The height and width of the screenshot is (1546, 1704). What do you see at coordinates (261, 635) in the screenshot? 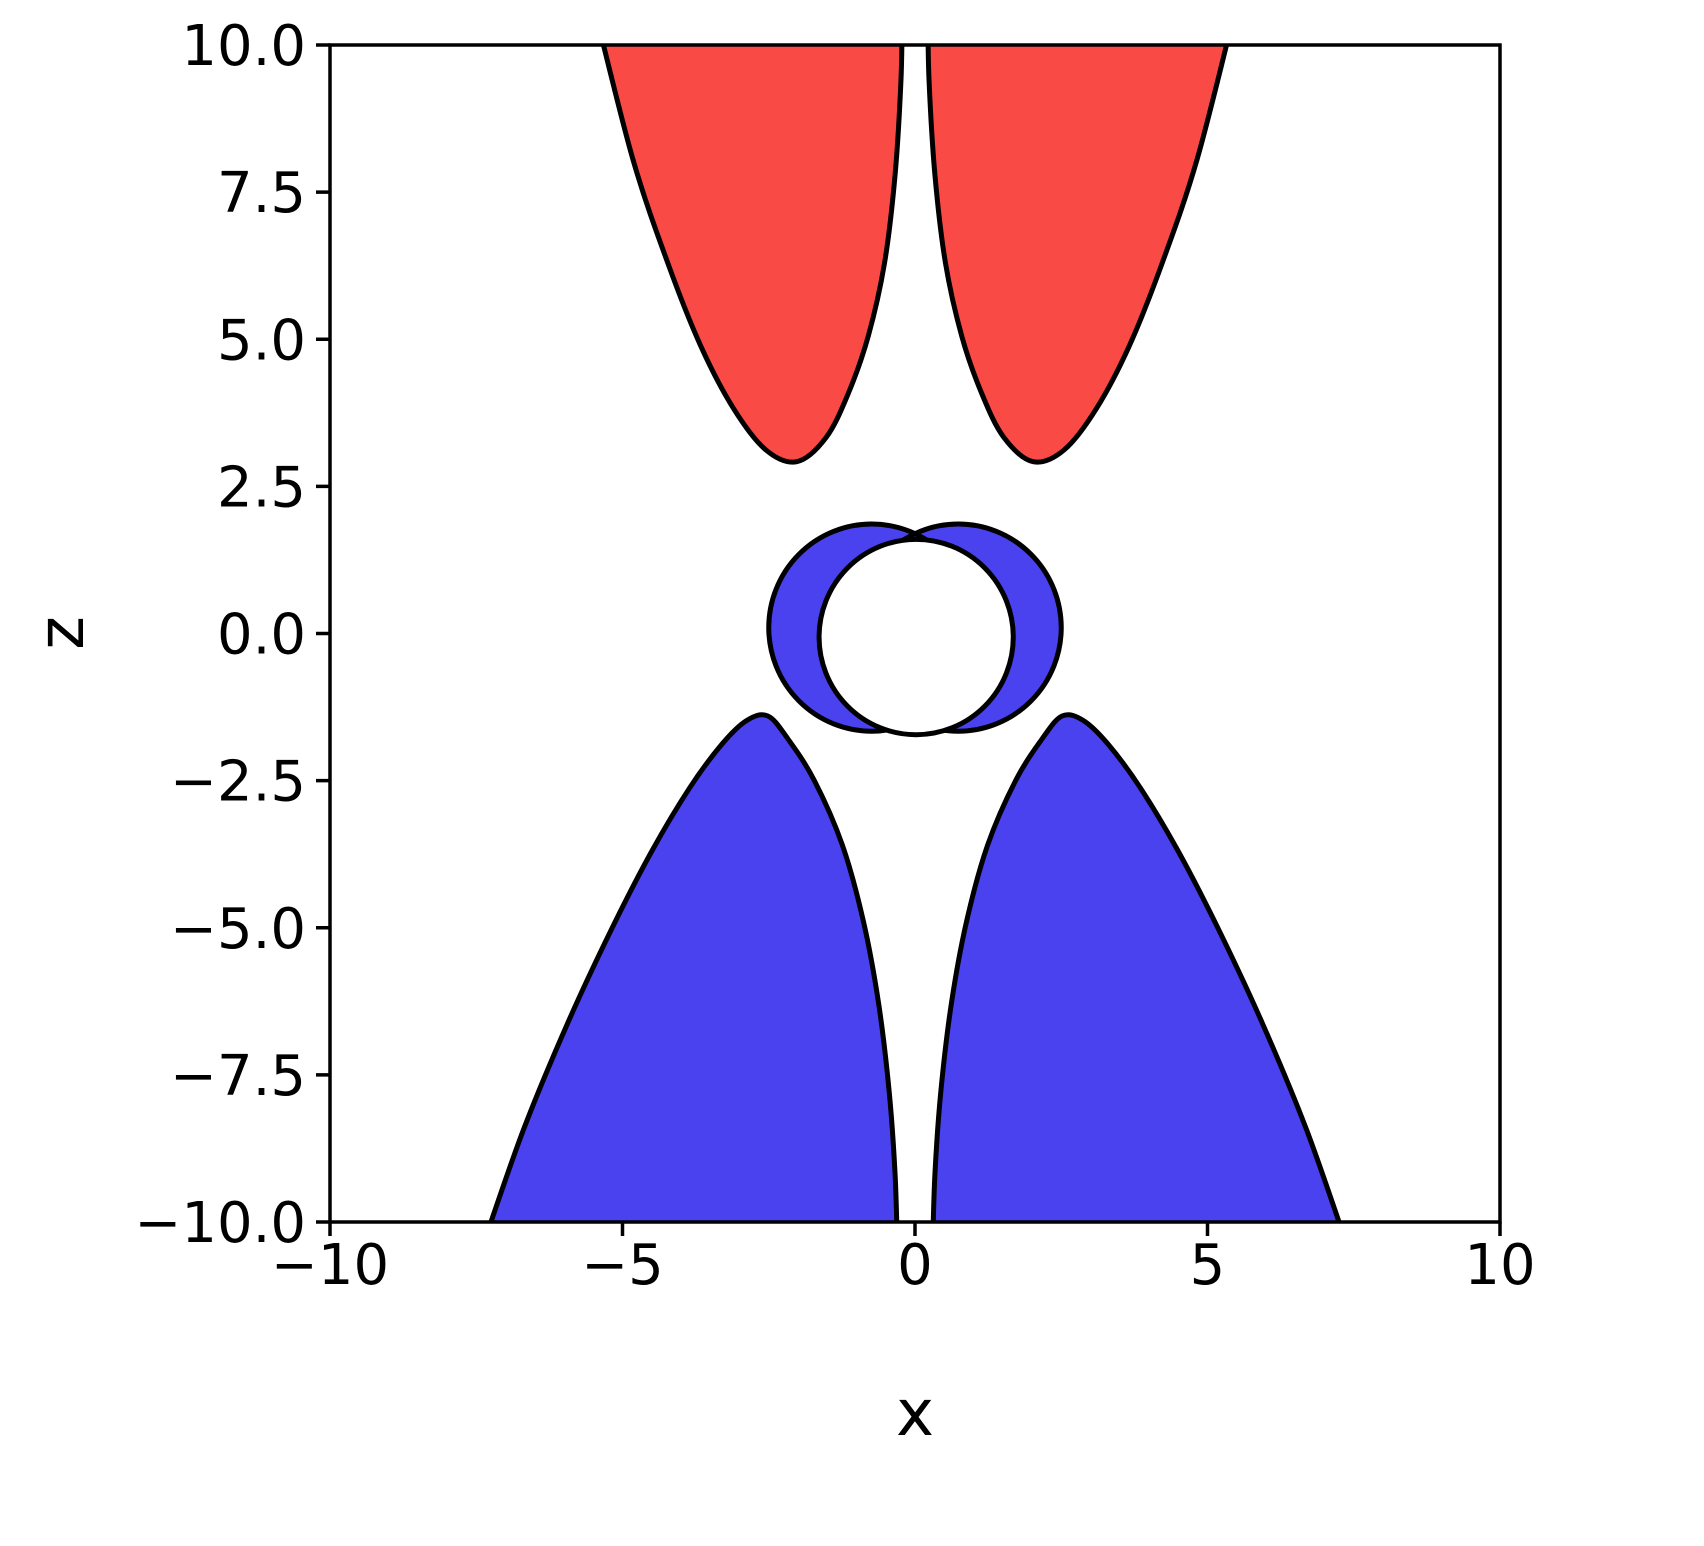
I see `y-tick-label-4: 0.0` at bounding box center [261, 635].